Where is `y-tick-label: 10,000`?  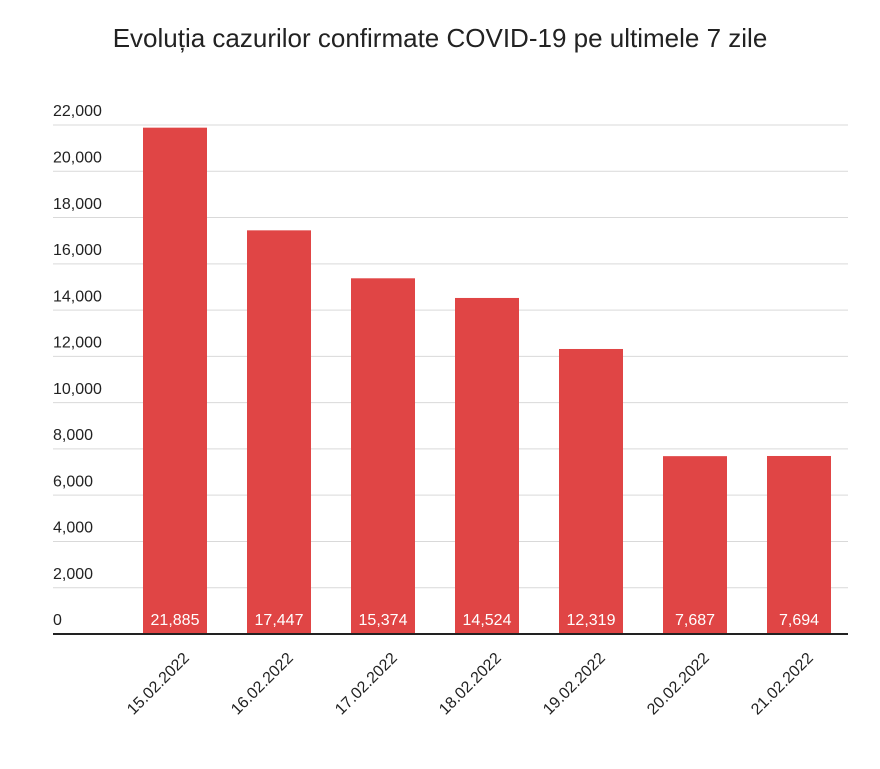
y-tick-label: 10,000 is located at coordinates (77, 389).